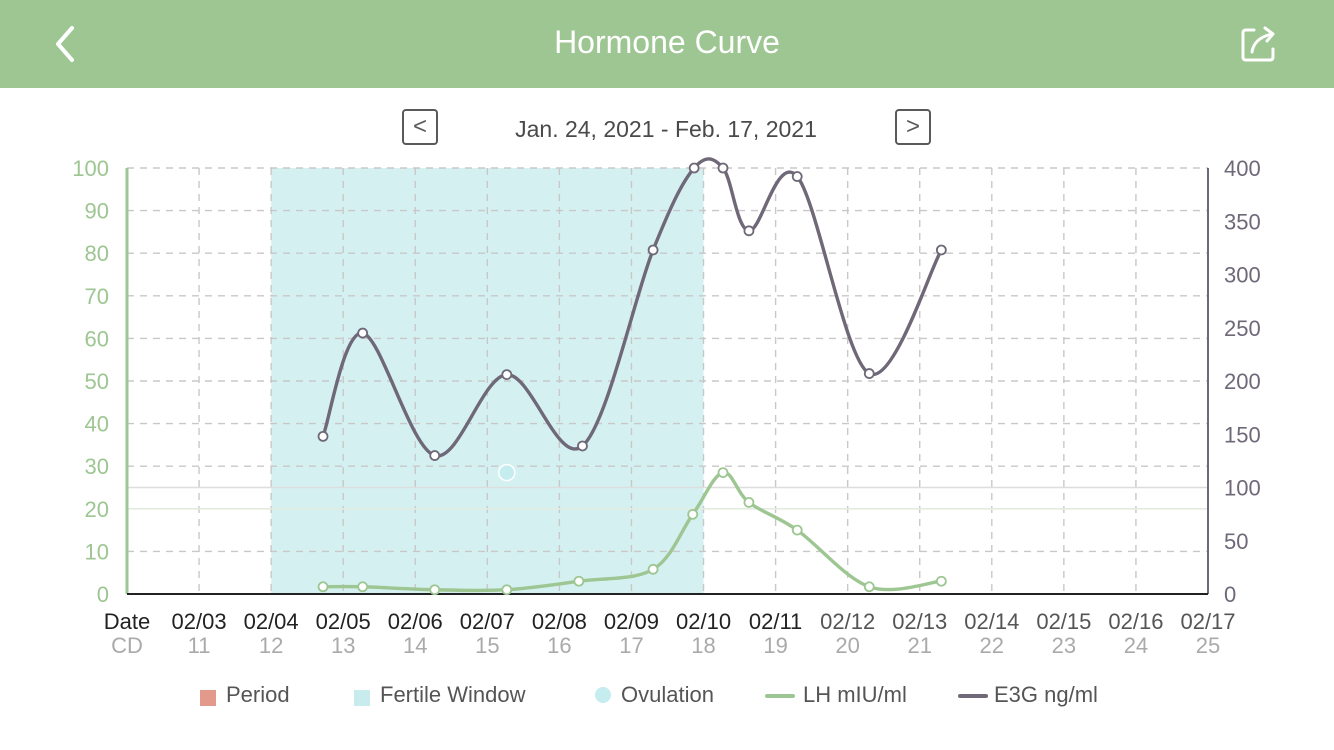 This screenshot has height=750, width=1334. I want to click on fertile-window-swatch, so click(362, 698).